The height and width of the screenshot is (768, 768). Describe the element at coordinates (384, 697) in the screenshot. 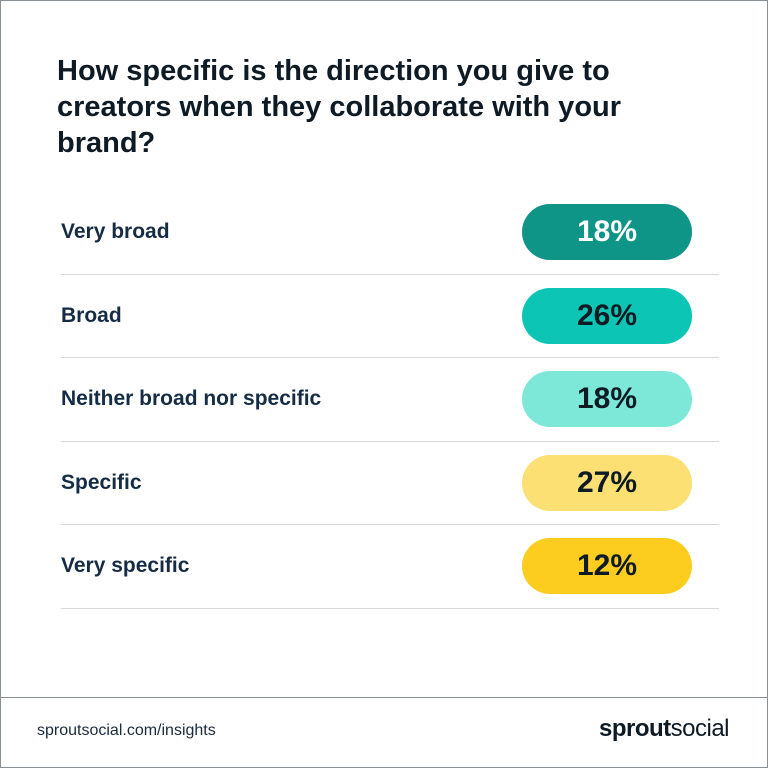

I see `footer-divider` at that location.